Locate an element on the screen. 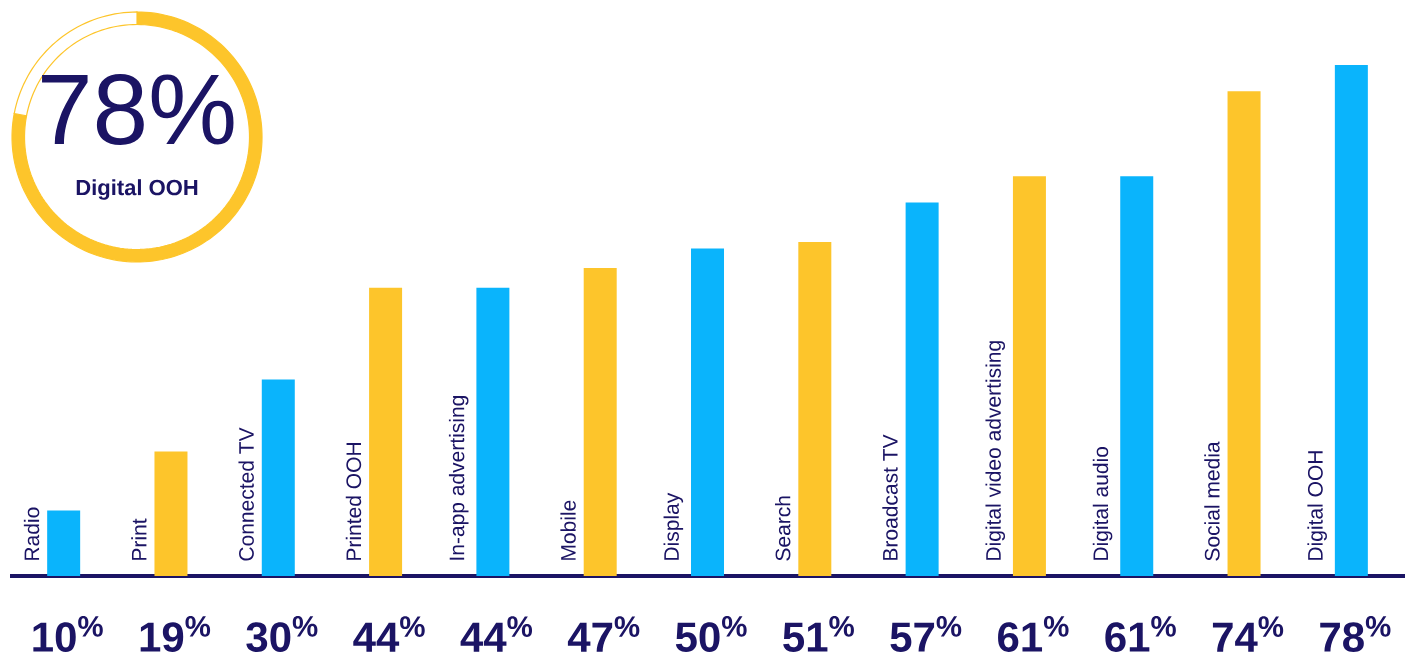  x-tick-label: Social media is located at coordinates (1212, 501).